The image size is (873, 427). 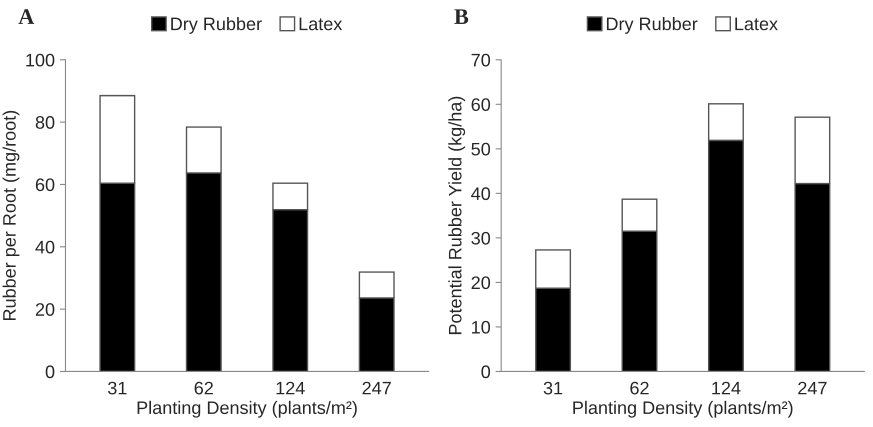 I want to click on y-tick-label: 80, so click(x=45, y=122).